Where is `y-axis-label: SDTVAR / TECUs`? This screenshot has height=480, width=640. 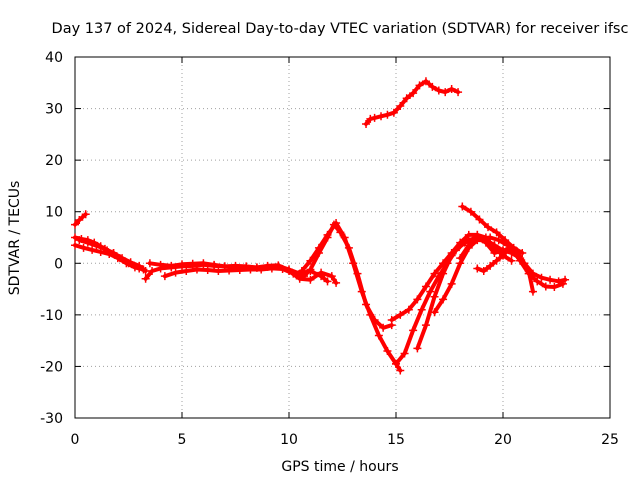 y-axis-label: SDTVAR / TECUs is located at coordinates (15, 238).